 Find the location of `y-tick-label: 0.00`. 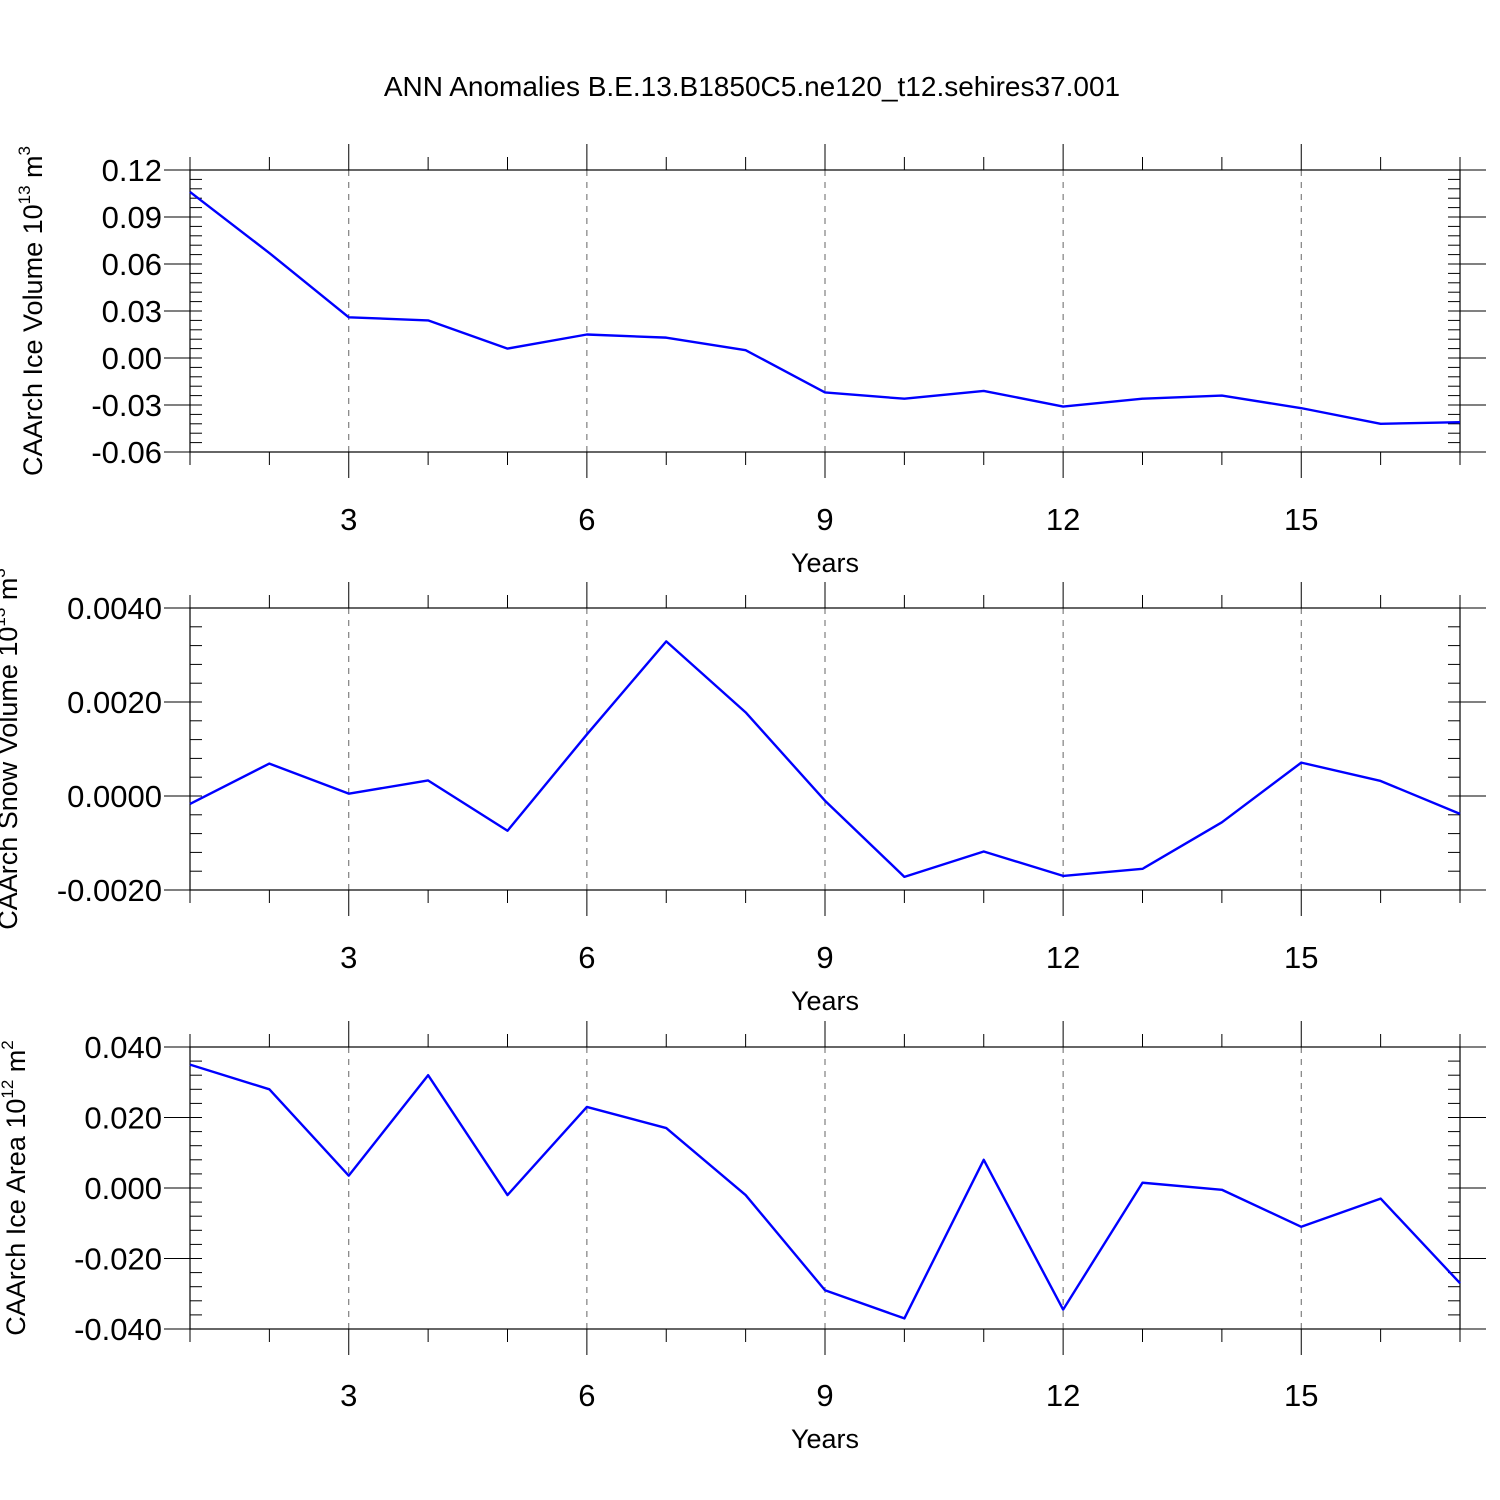

y-tick-label: 0.00 is located at coordinates (132, 358).